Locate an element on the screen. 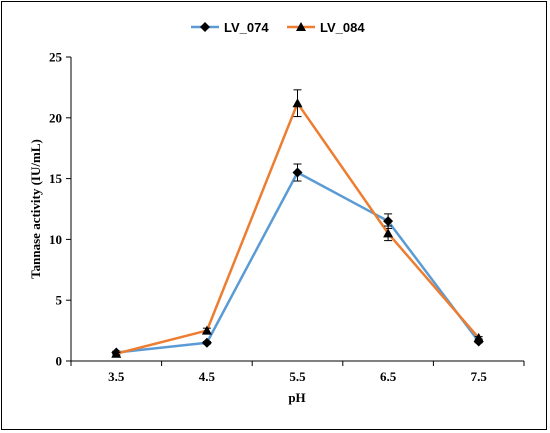 This screenshot has width=550, height=433. x-tick-label: 4.5 is located at coordinates (207, 376).